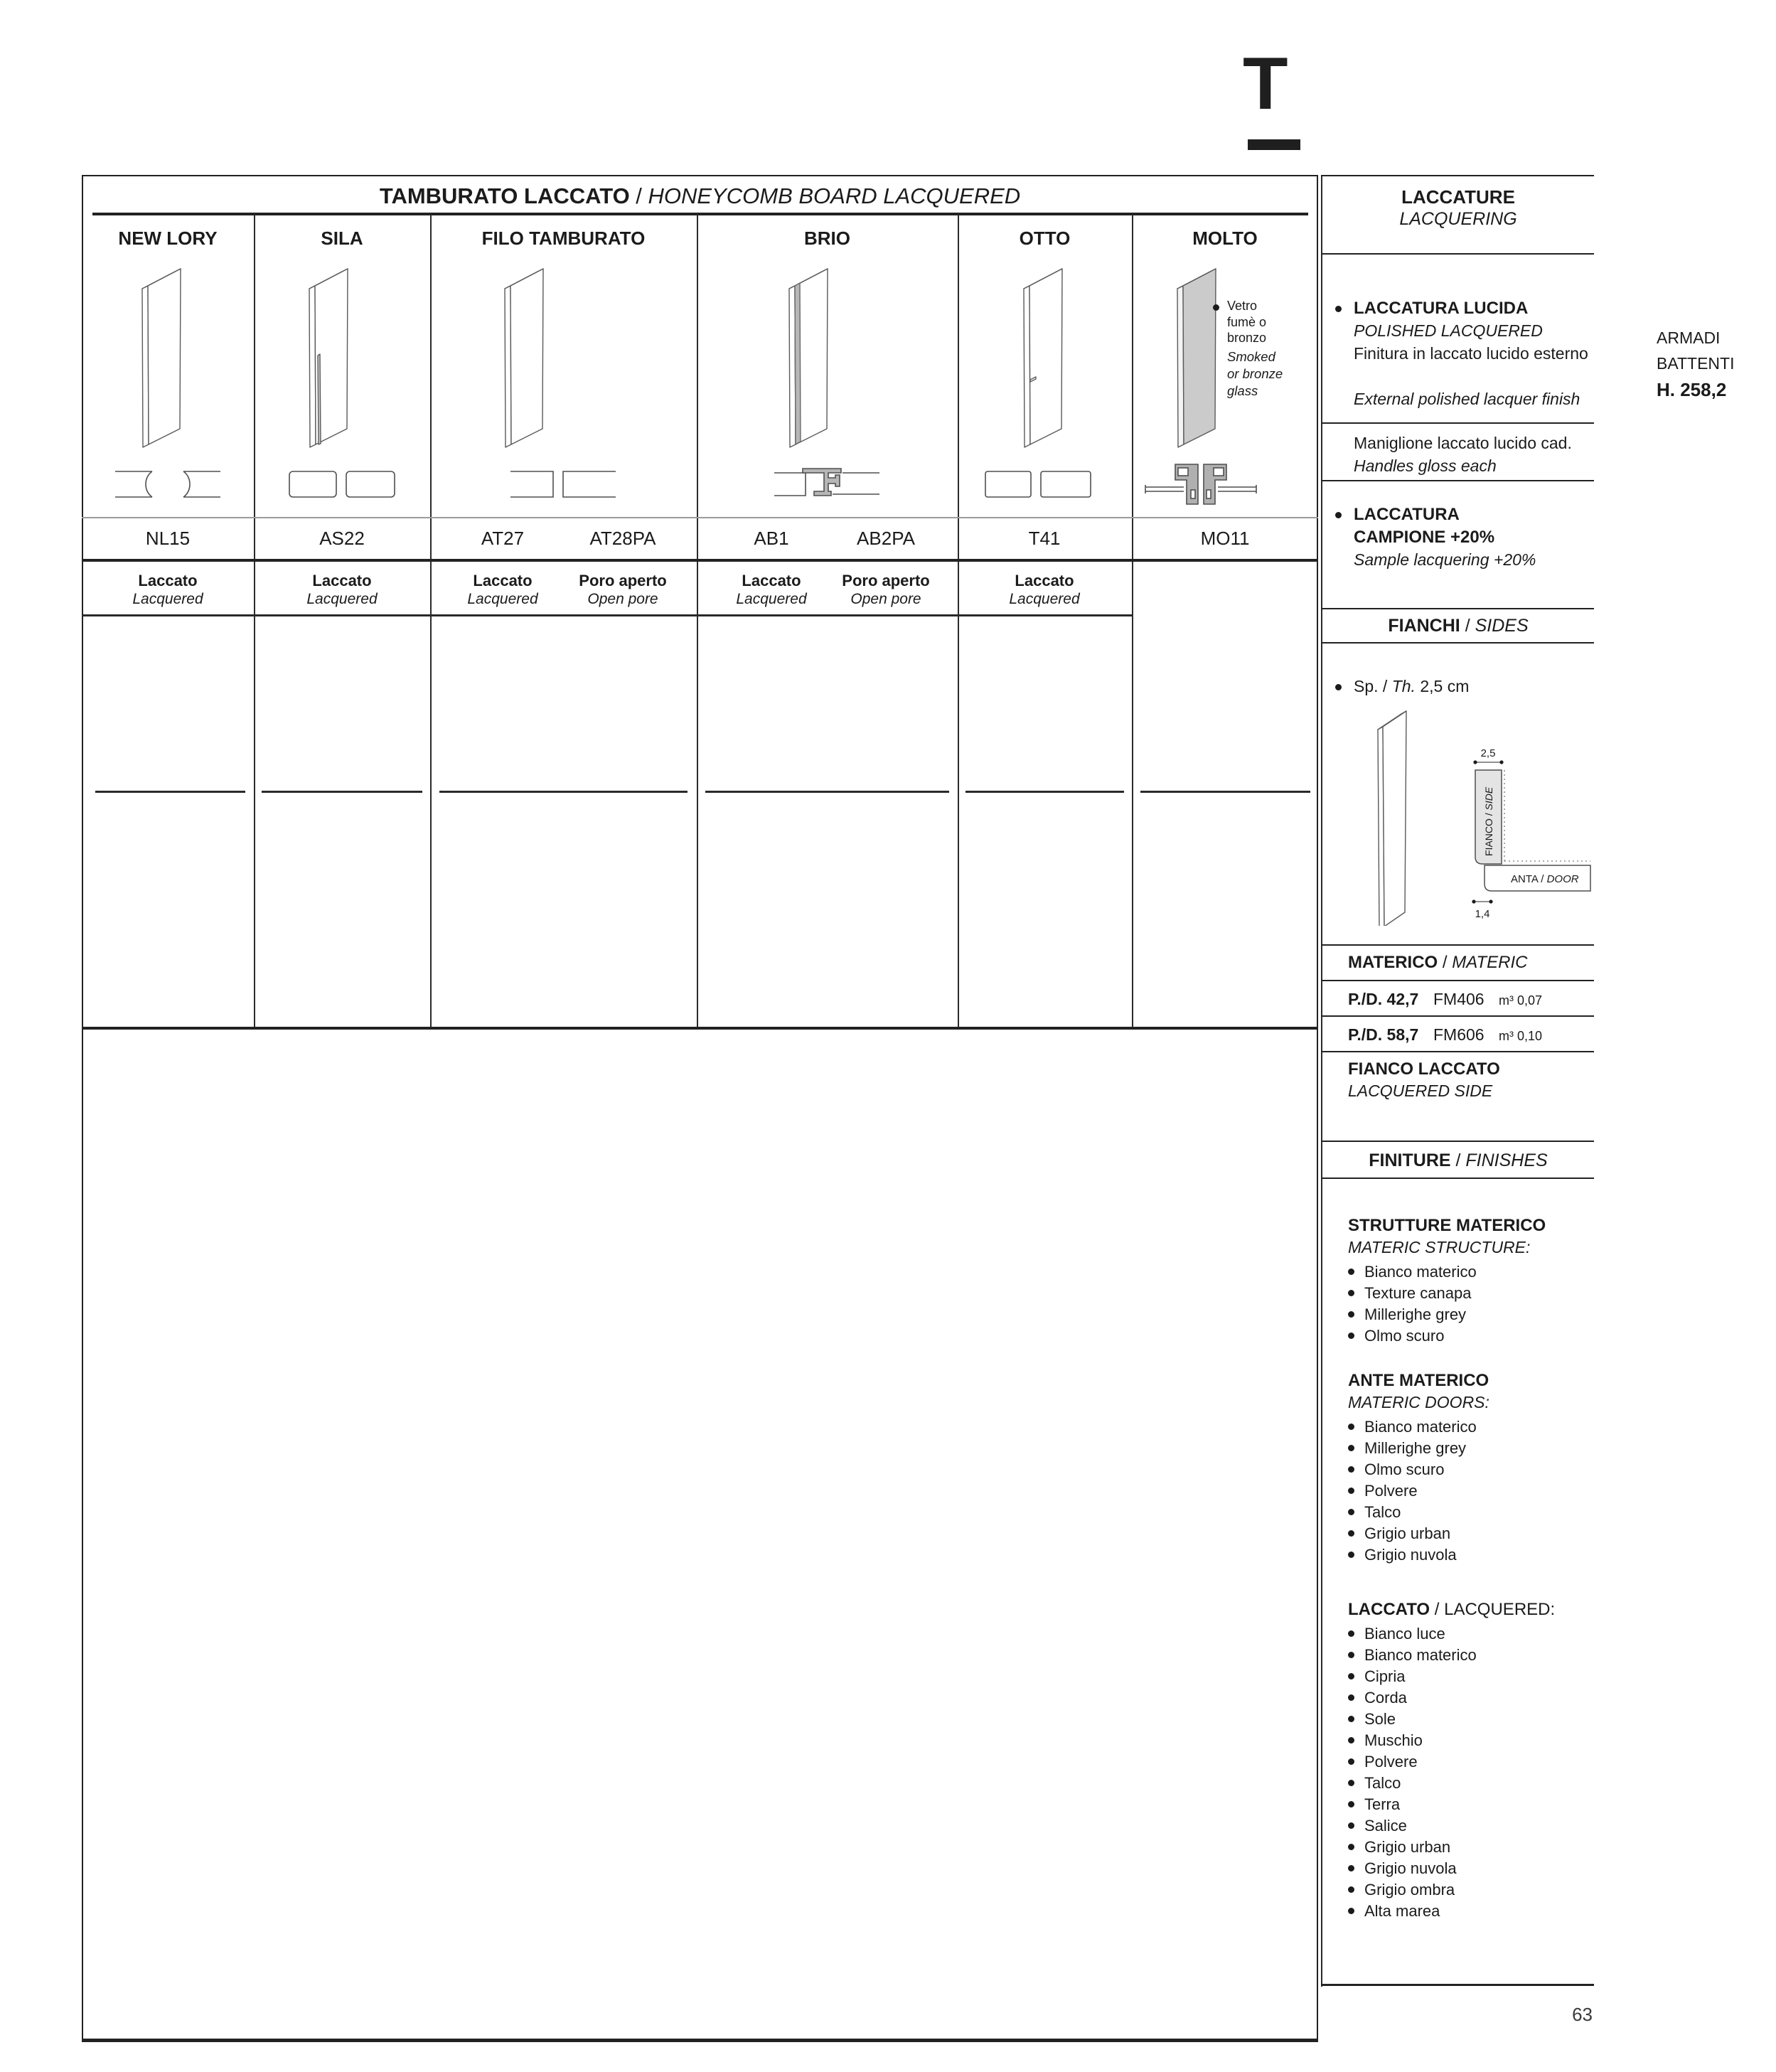  Describe the element at coordinates (1495, 1609) in the screenshot. I see `laccato-title-en: / LACQUERED:` at that location.